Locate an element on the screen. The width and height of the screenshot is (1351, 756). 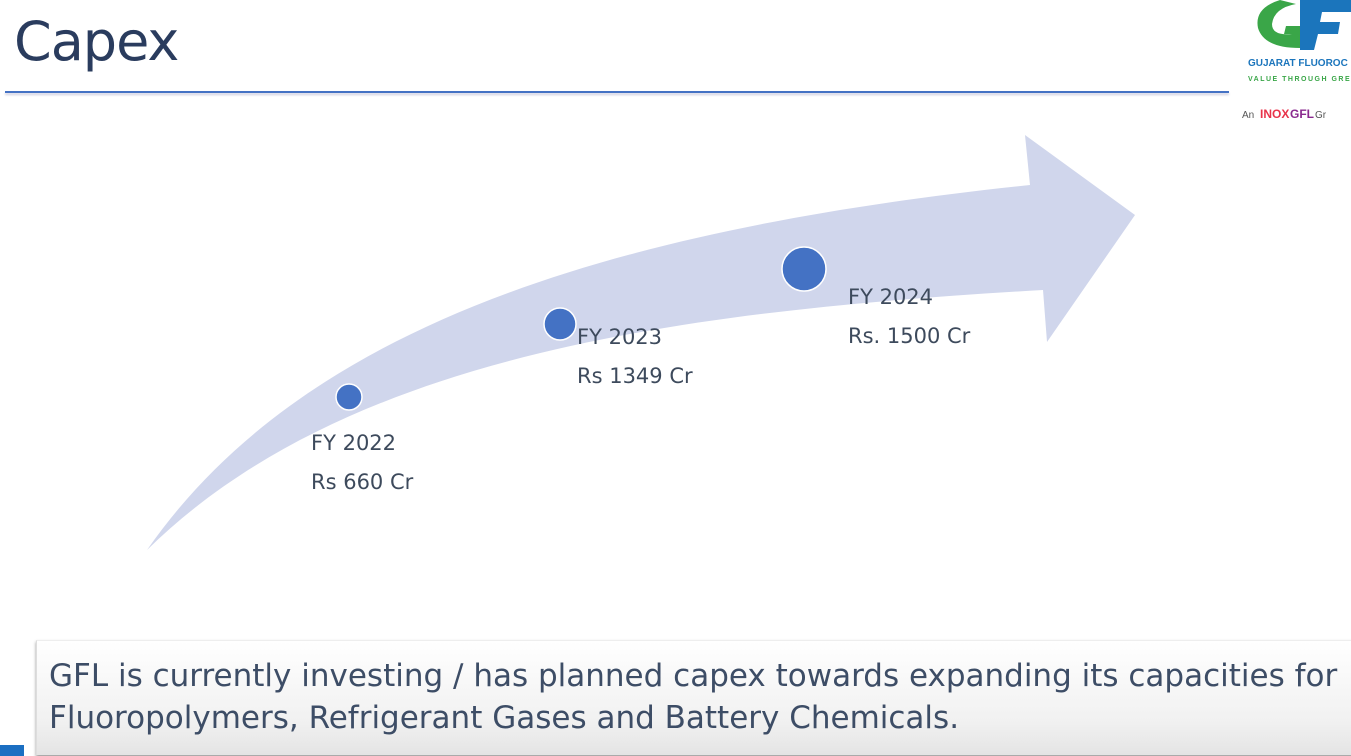
page-title: Capex is located at coordinates (96, 41).